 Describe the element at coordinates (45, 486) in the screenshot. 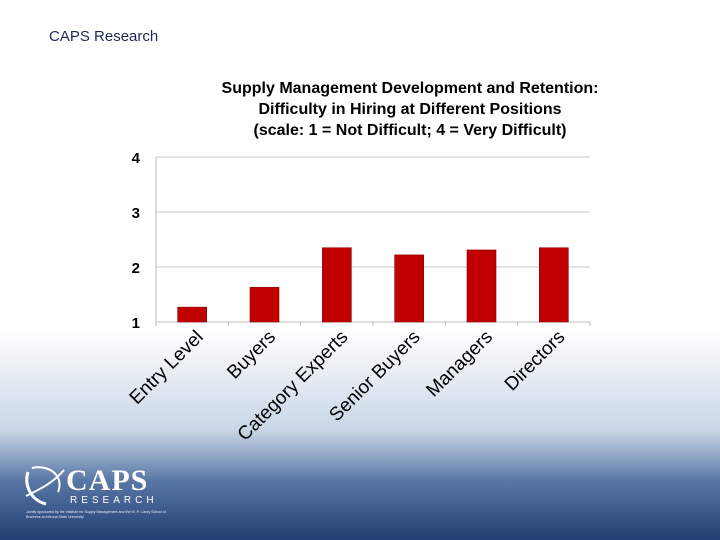

I see `globe-swoosh-icon` at that location.